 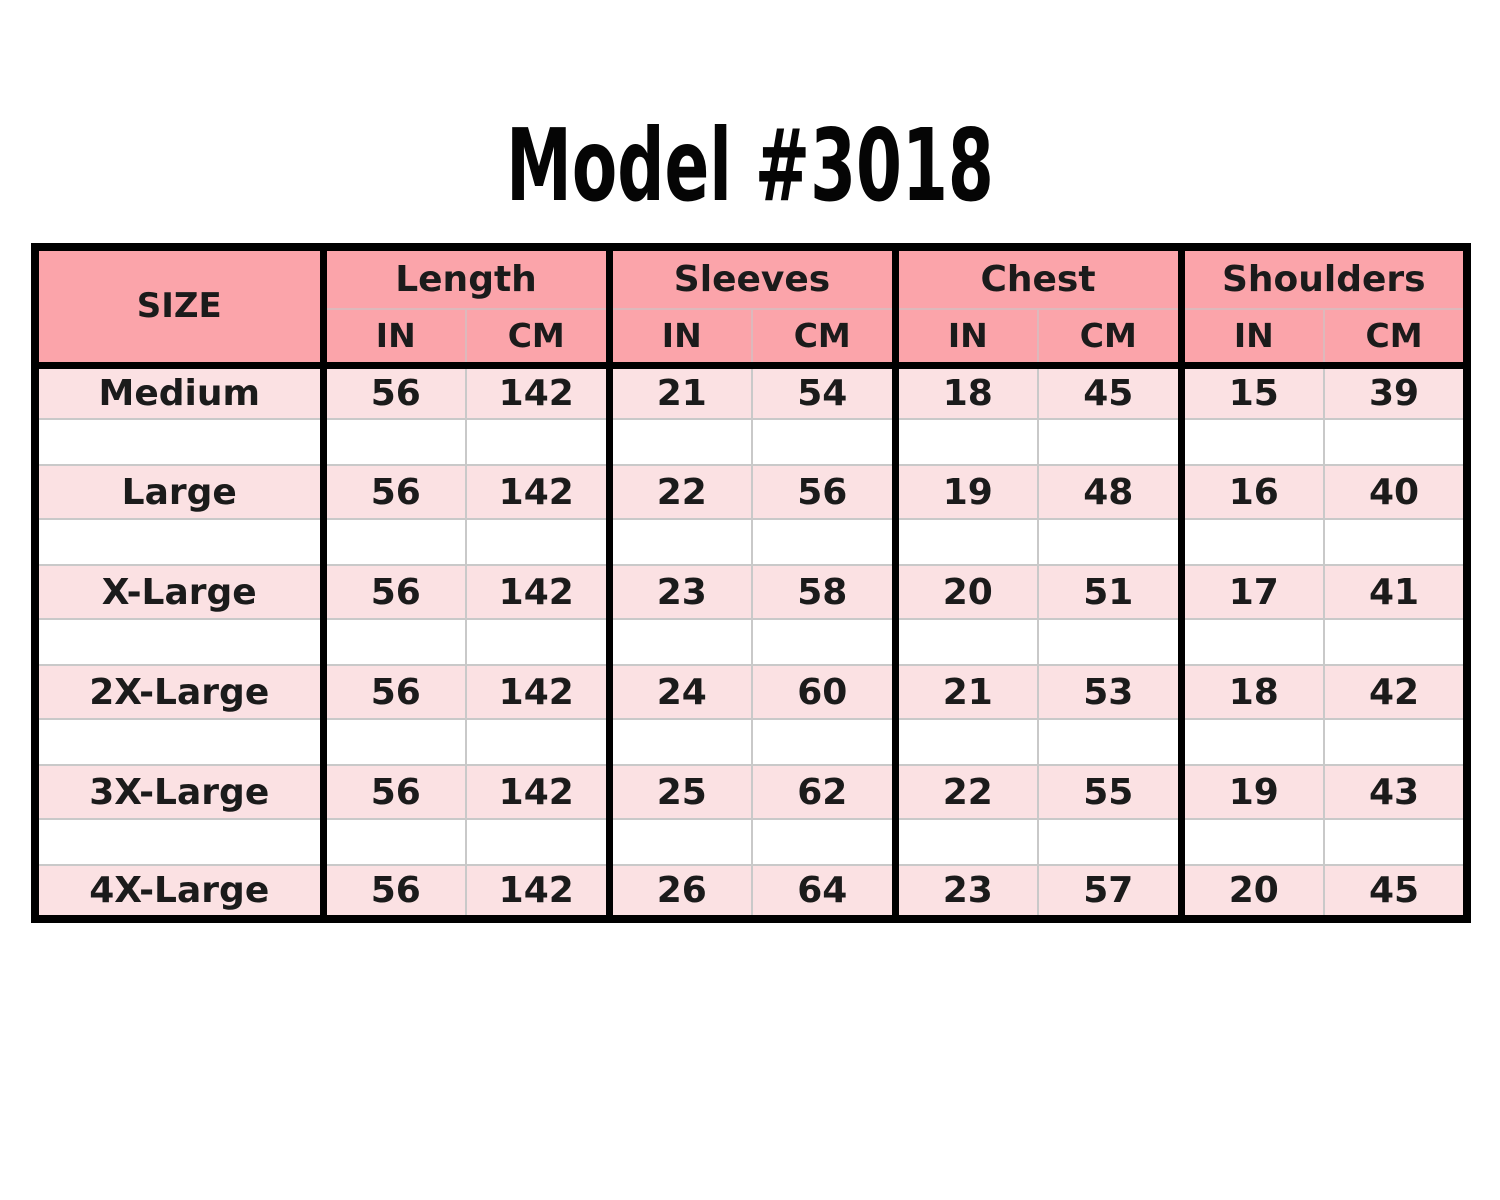 What do you see at coordinates (679, 338) in the screenshot?
I see `unit-header-sleeves-in: IN` at bounding box center [679, 338].